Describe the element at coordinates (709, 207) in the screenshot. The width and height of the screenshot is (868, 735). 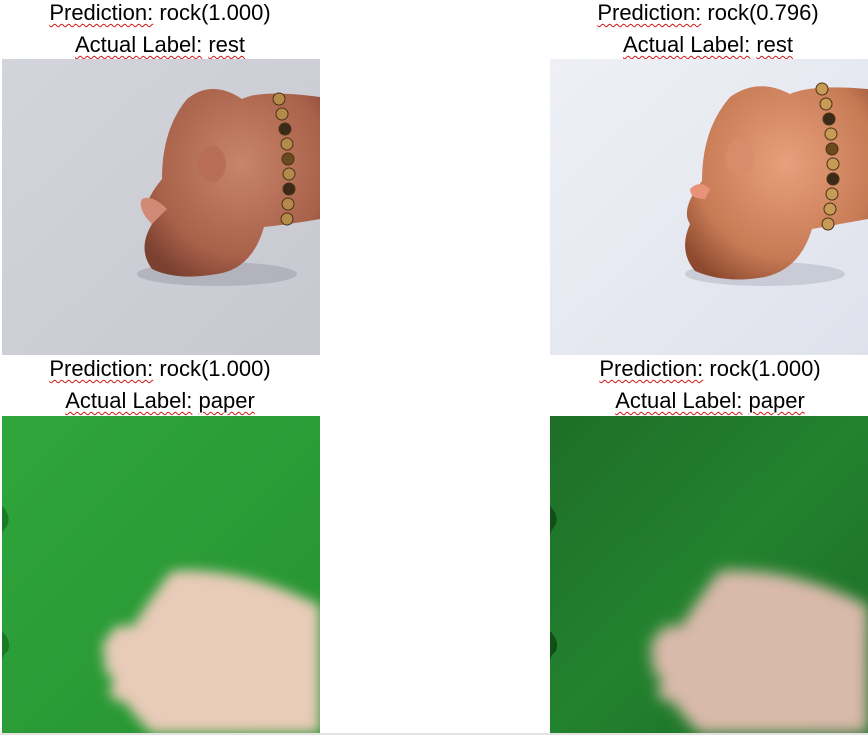
I see `panel-2-image` at that location.